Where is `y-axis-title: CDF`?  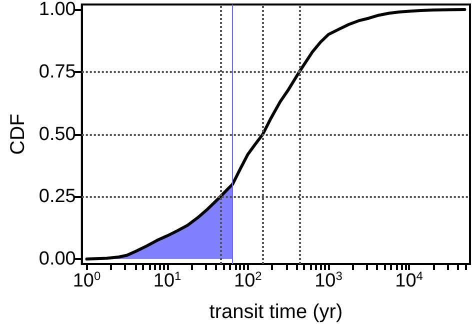
y-axis-title: CDF is located at coordinates (18, 134).